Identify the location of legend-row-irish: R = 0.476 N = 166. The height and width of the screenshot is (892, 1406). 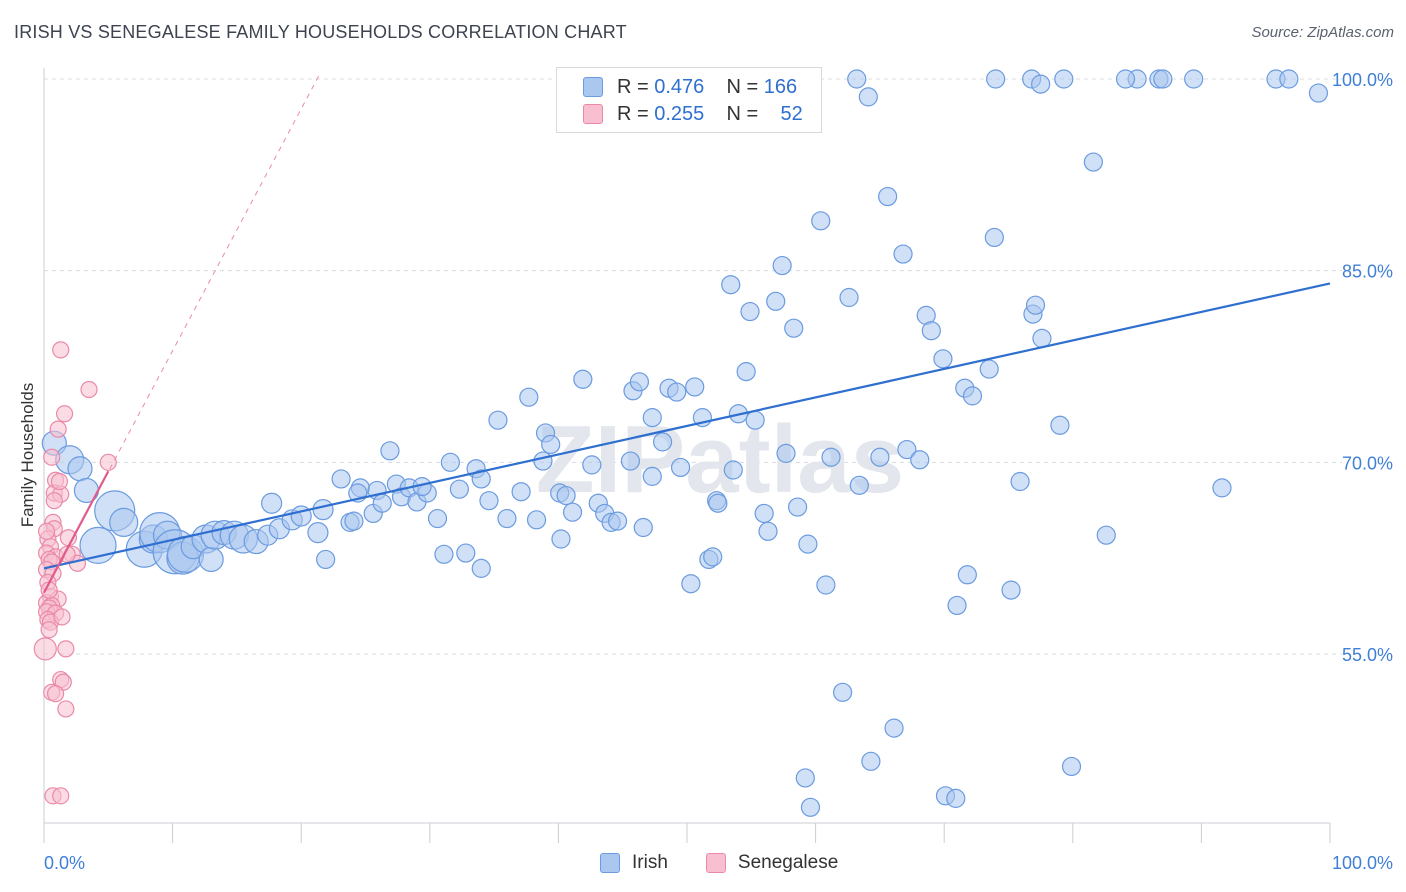
(690, 87).